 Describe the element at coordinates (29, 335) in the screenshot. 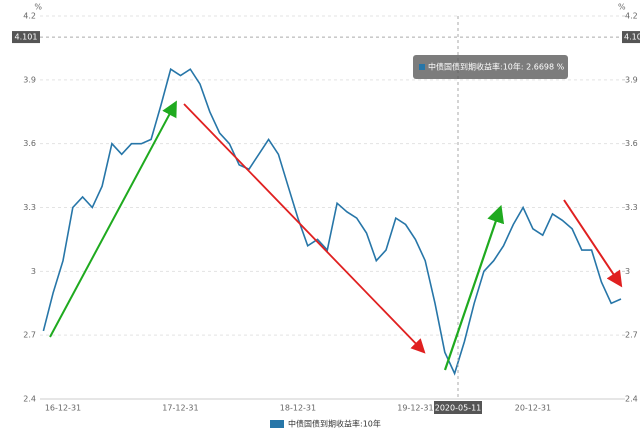

I see `y-tick-label: 2.7` at that location.